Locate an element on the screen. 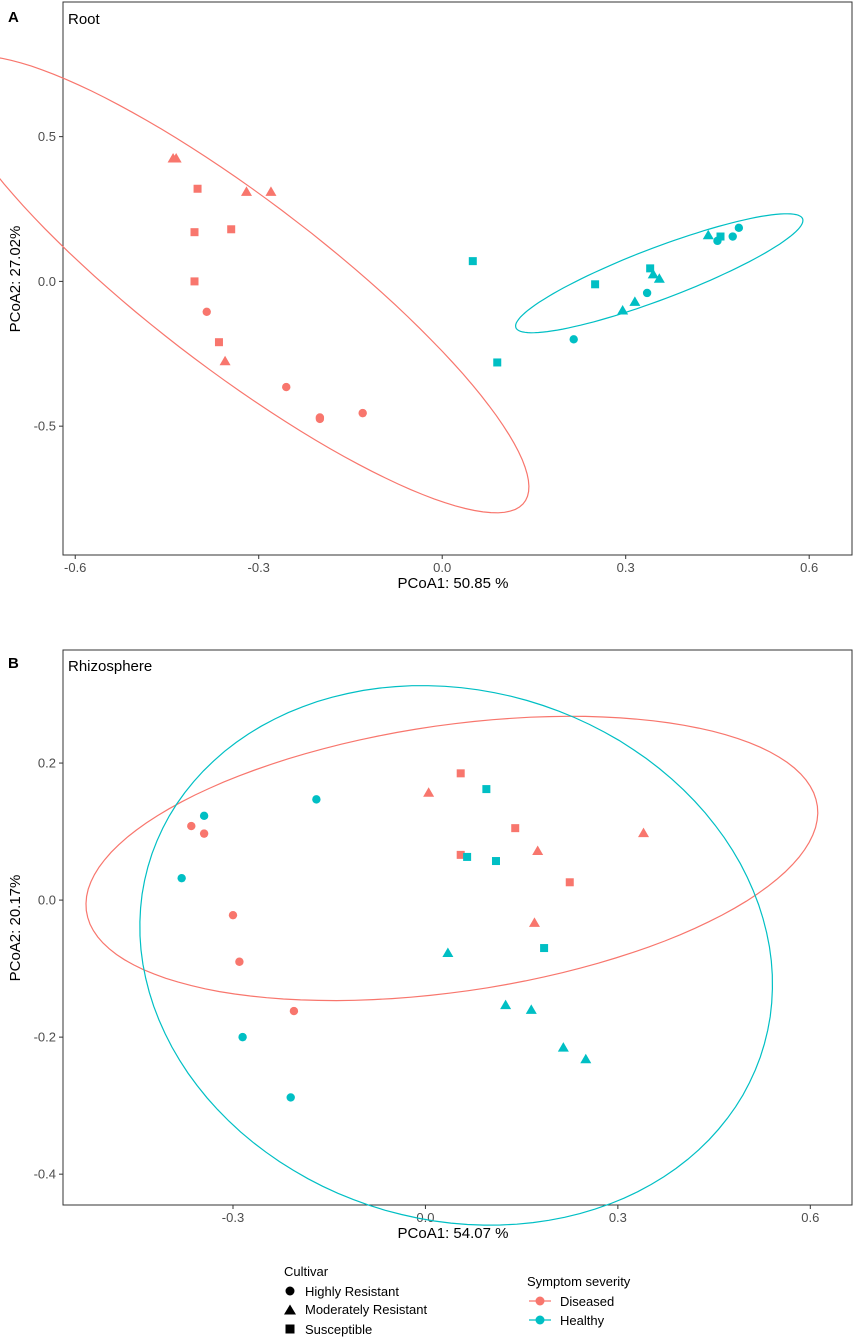 The image size is (853, 1339). y-tick-label-b: 0.2 is located at coordinates (47, 763).